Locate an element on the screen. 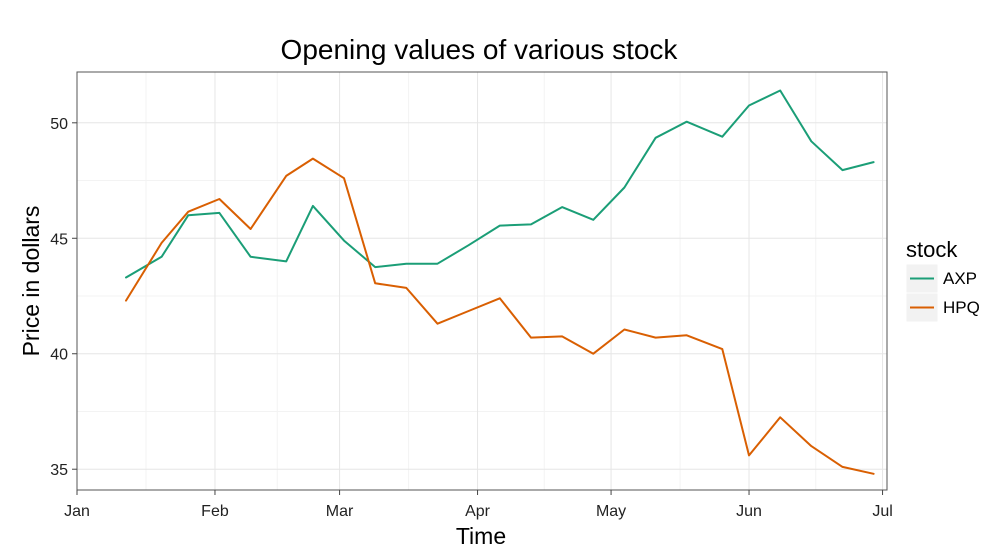 The image size is (993, 558). x-tick-label: Apr is located at coordinates (478, 511).